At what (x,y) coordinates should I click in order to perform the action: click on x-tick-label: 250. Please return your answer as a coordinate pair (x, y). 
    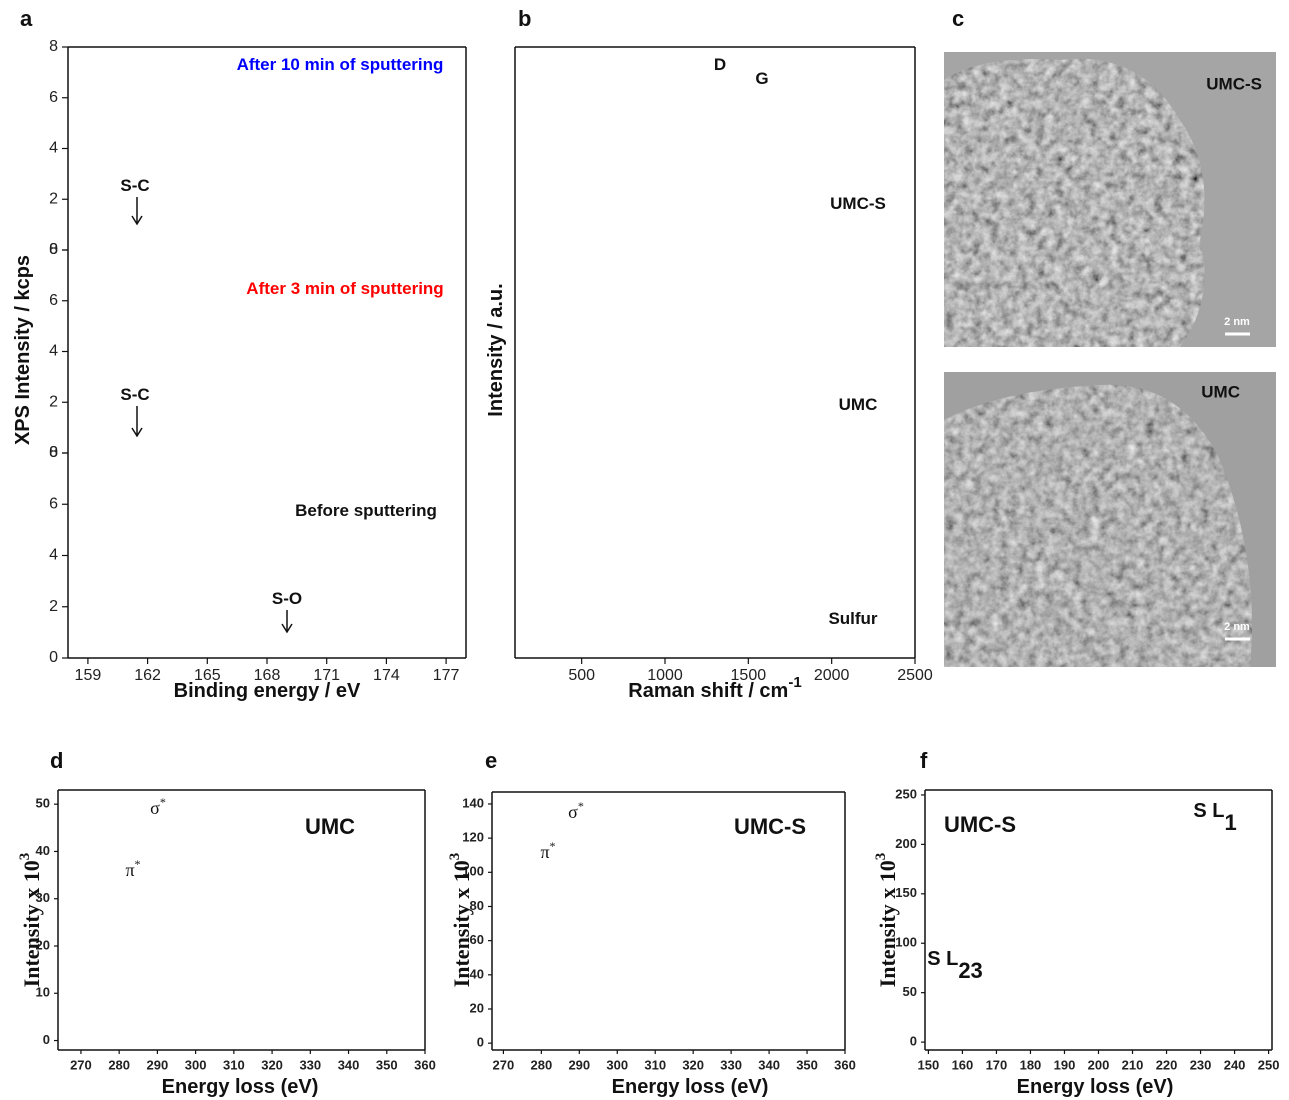
    Looking at the image, I should click on (1269, 1064).